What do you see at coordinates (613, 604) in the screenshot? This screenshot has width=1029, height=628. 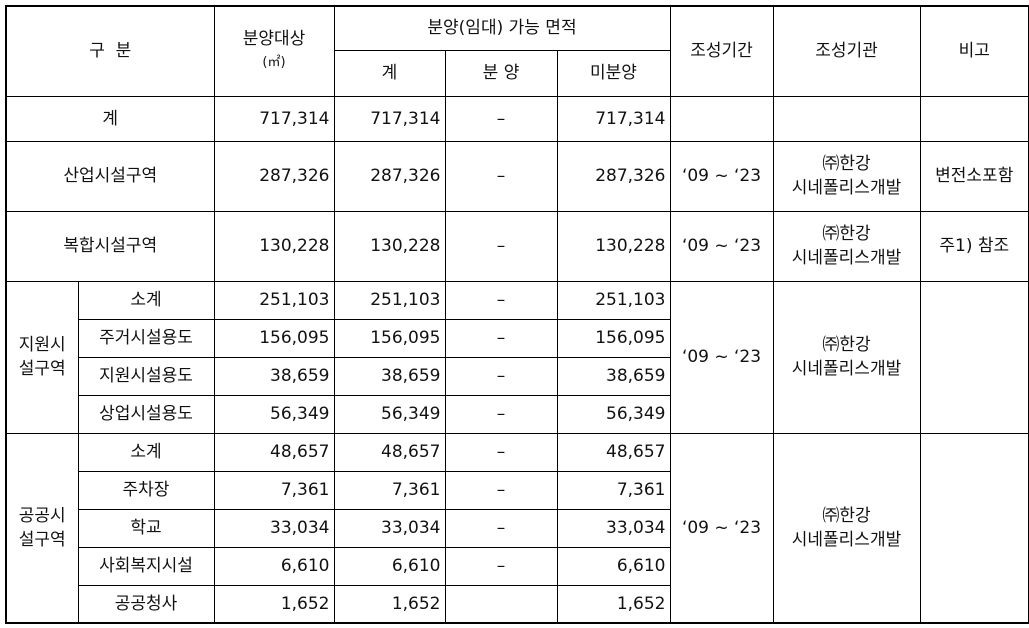 I see `cell-unsold: 1,652` at bounding box center [613, 604].